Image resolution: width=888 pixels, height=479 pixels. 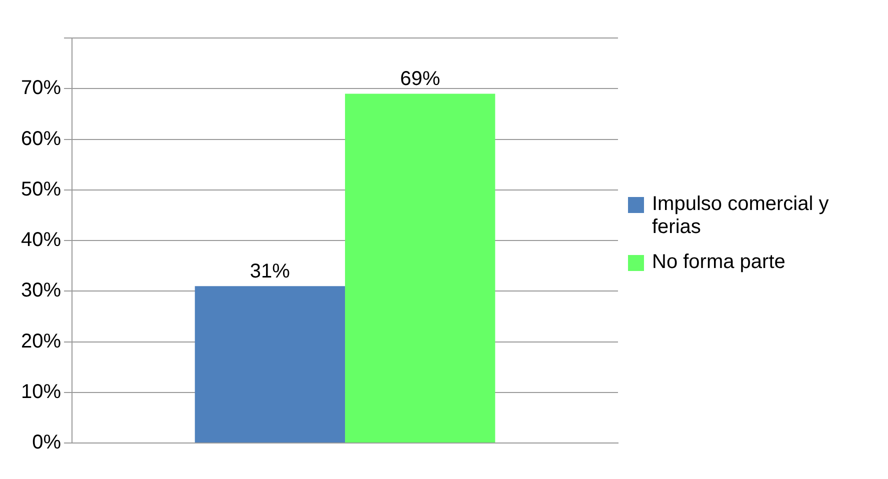 What do you see at coordinates (41, 240) in the screenshot?
I see `y-tick-label: 40%` at bounding box center [41, 240].